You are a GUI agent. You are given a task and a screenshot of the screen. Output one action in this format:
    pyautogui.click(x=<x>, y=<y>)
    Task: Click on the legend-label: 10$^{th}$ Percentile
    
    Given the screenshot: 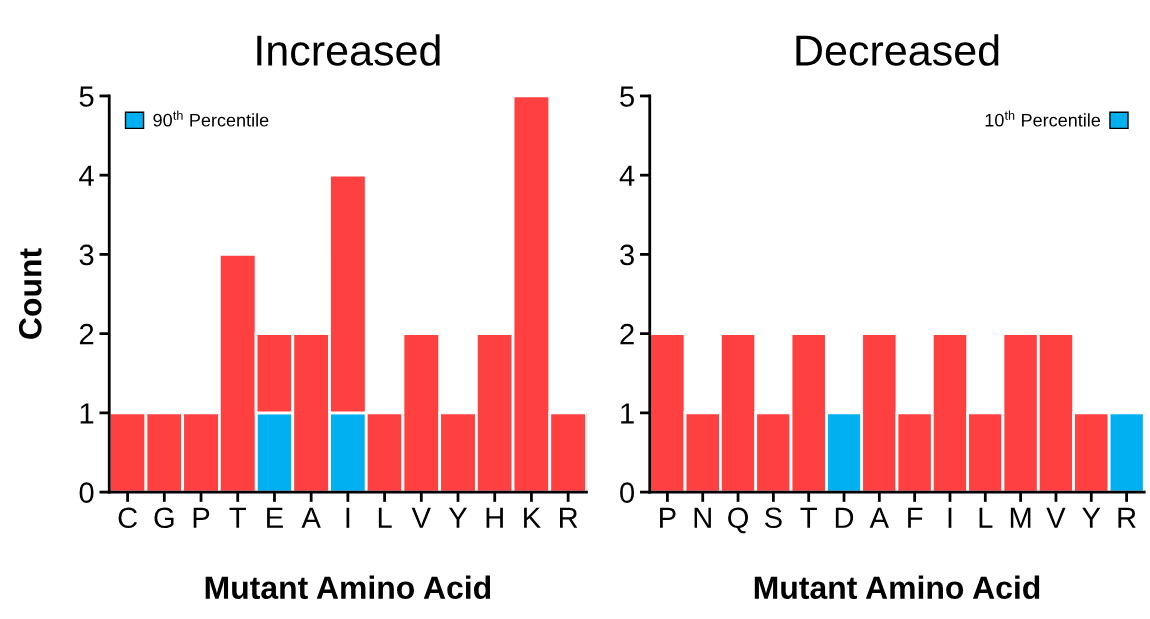 What is the action you would take?
    pyautogui.click(x=1043, y=118)
    